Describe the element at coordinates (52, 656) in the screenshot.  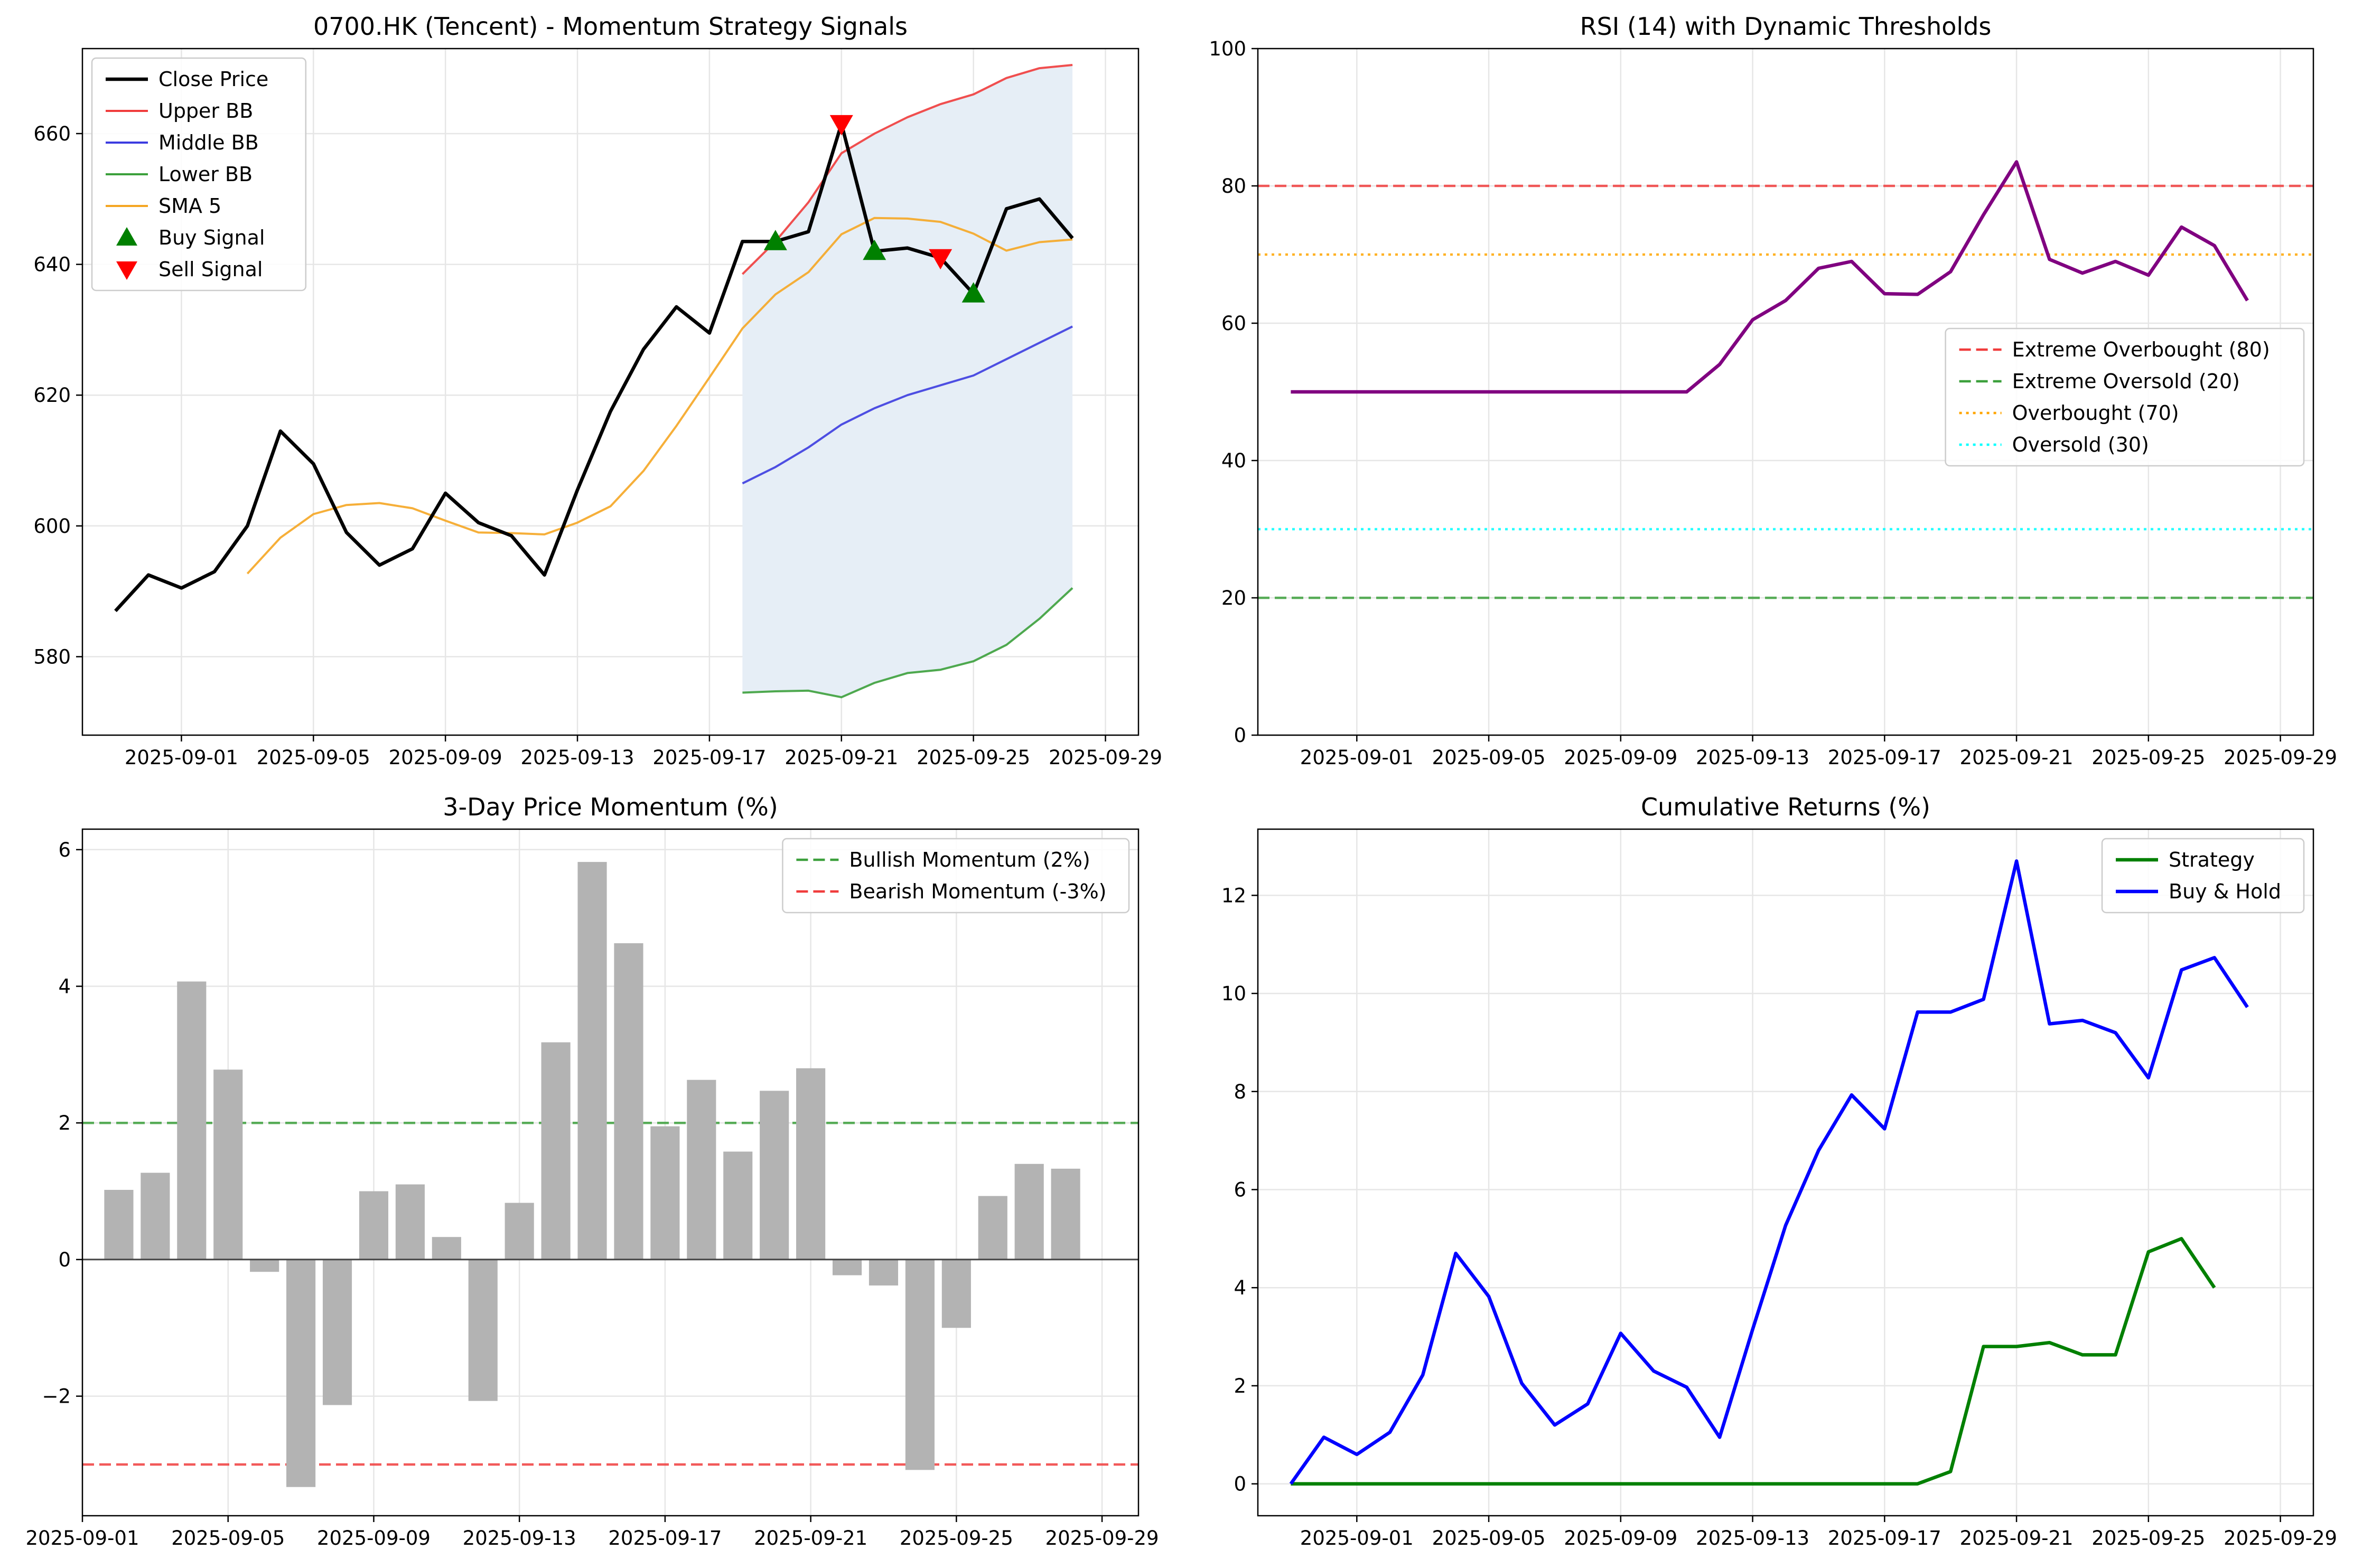
I see `y-tick-label: 580` at that location.